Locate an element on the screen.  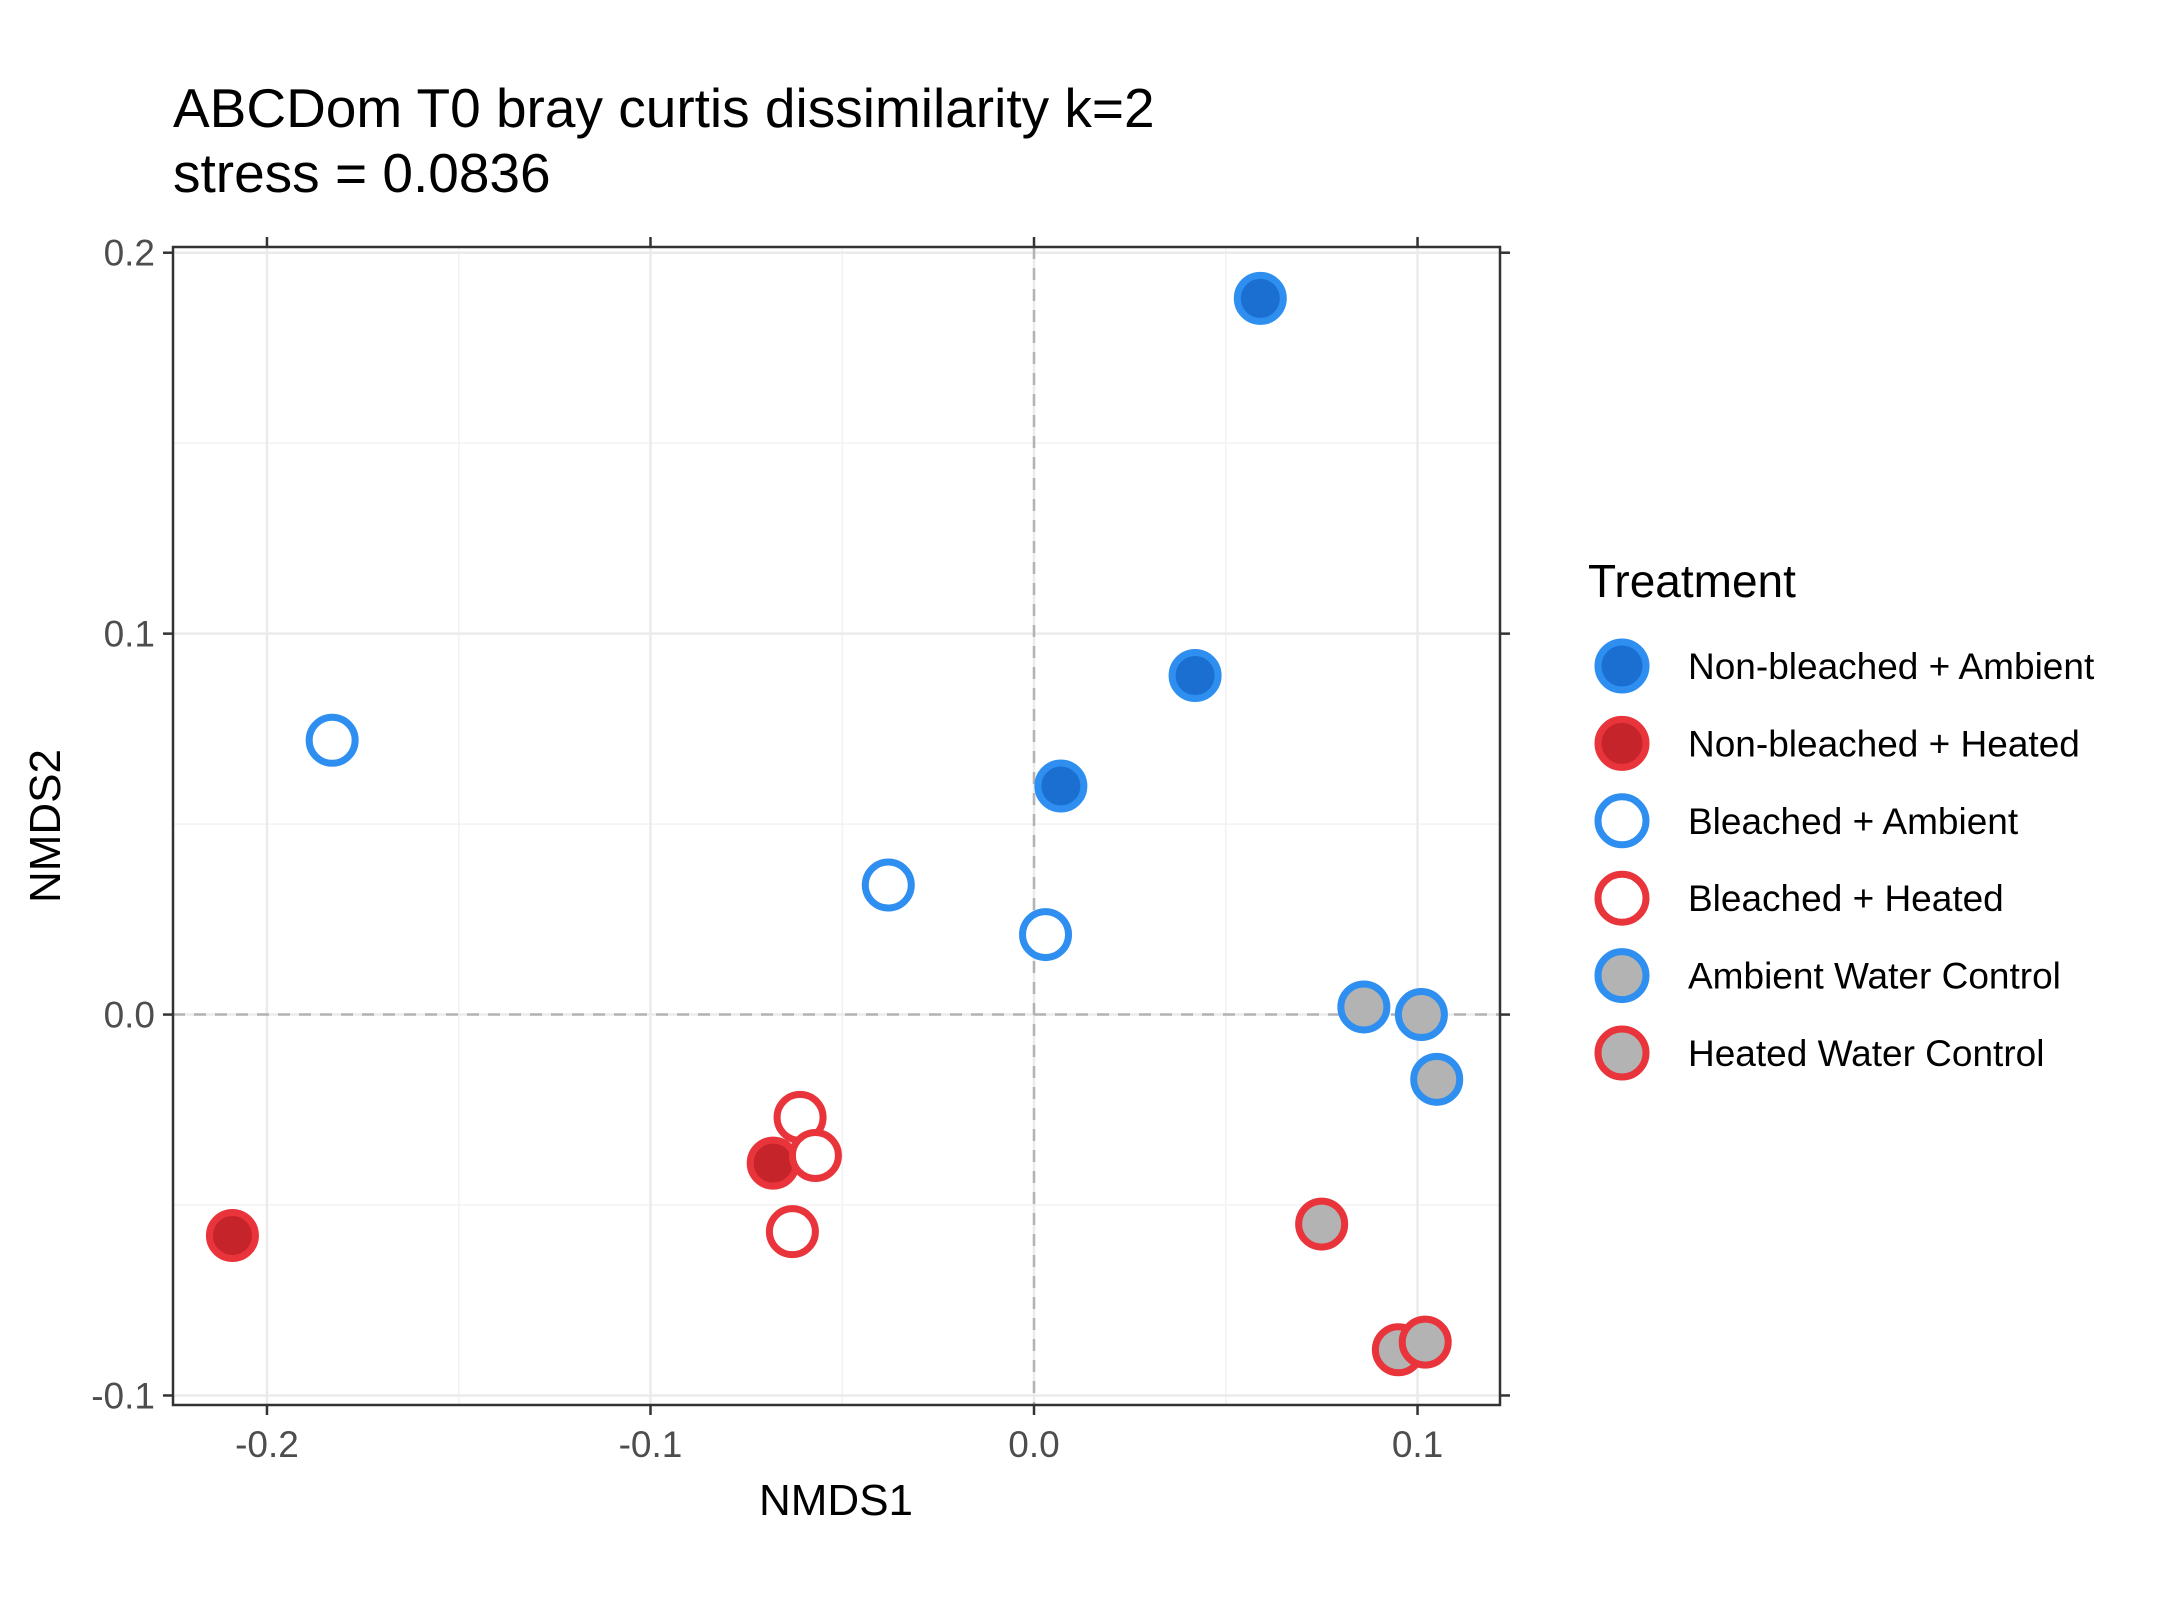
y-tick-label: -0.1 is located at coordinates (123, 1395).